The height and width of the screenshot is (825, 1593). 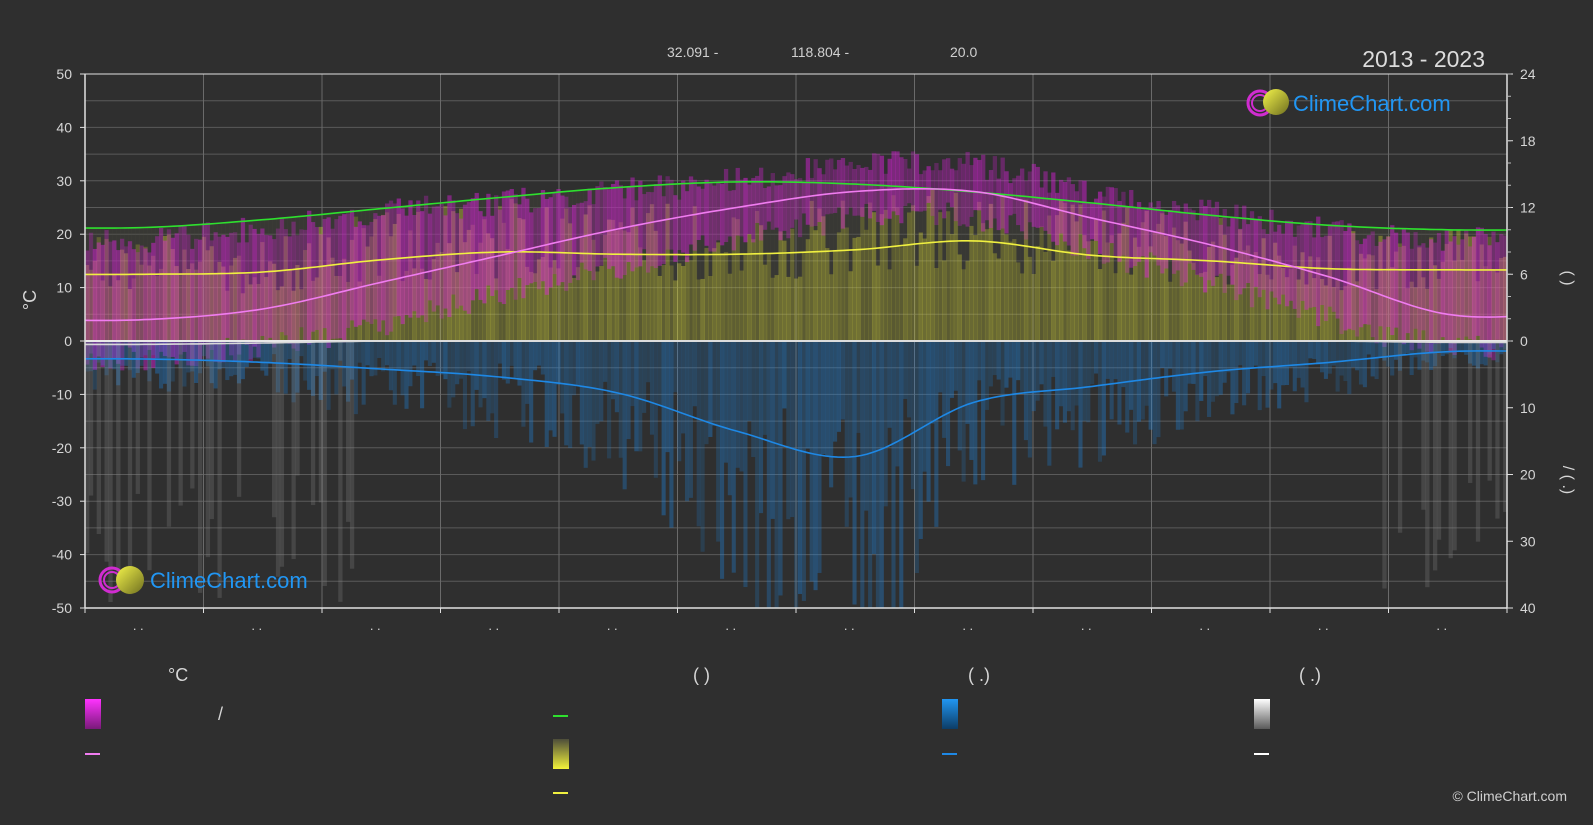 What do you see at coordinates (1348, 103) in the screenshot?
I see `logo-top: ClimeChart.com` at bounding box center [1348, 103].